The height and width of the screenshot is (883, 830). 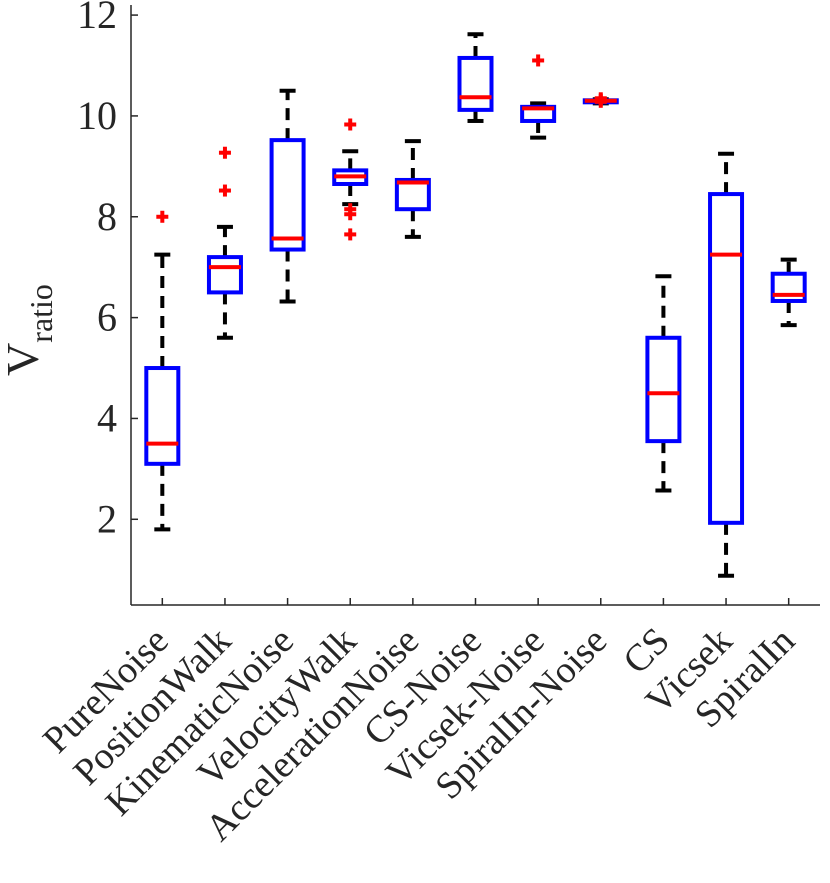 I want to click on y-axis-label: Vratio, so click(x=29, y=330).